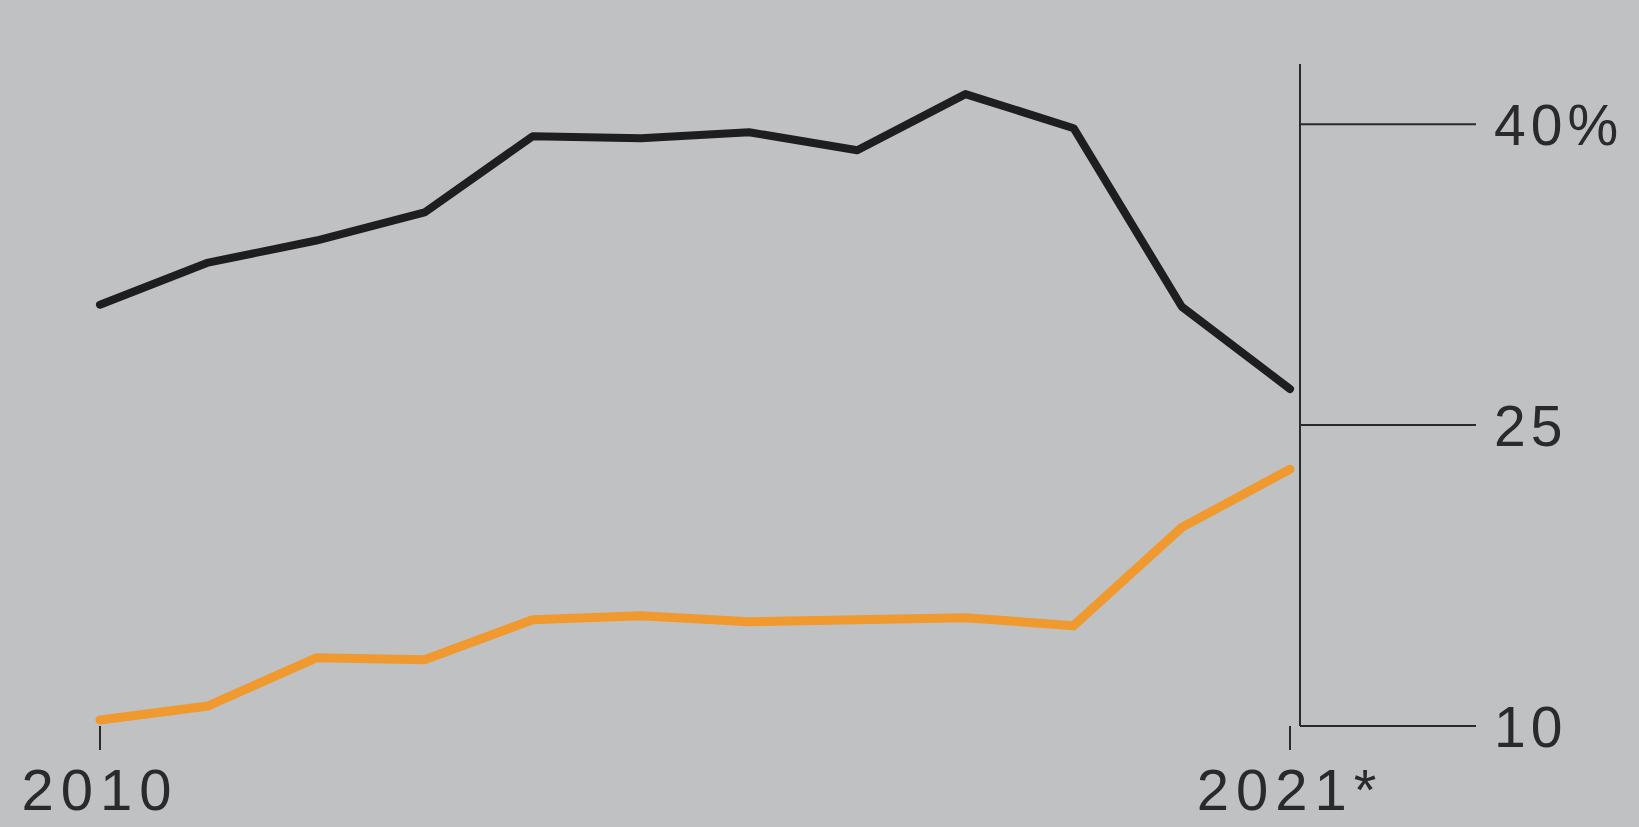 The height and width of the screenshot is (827, 1639). I want to click on y-tick-label: 40%, so click(1559, 124).